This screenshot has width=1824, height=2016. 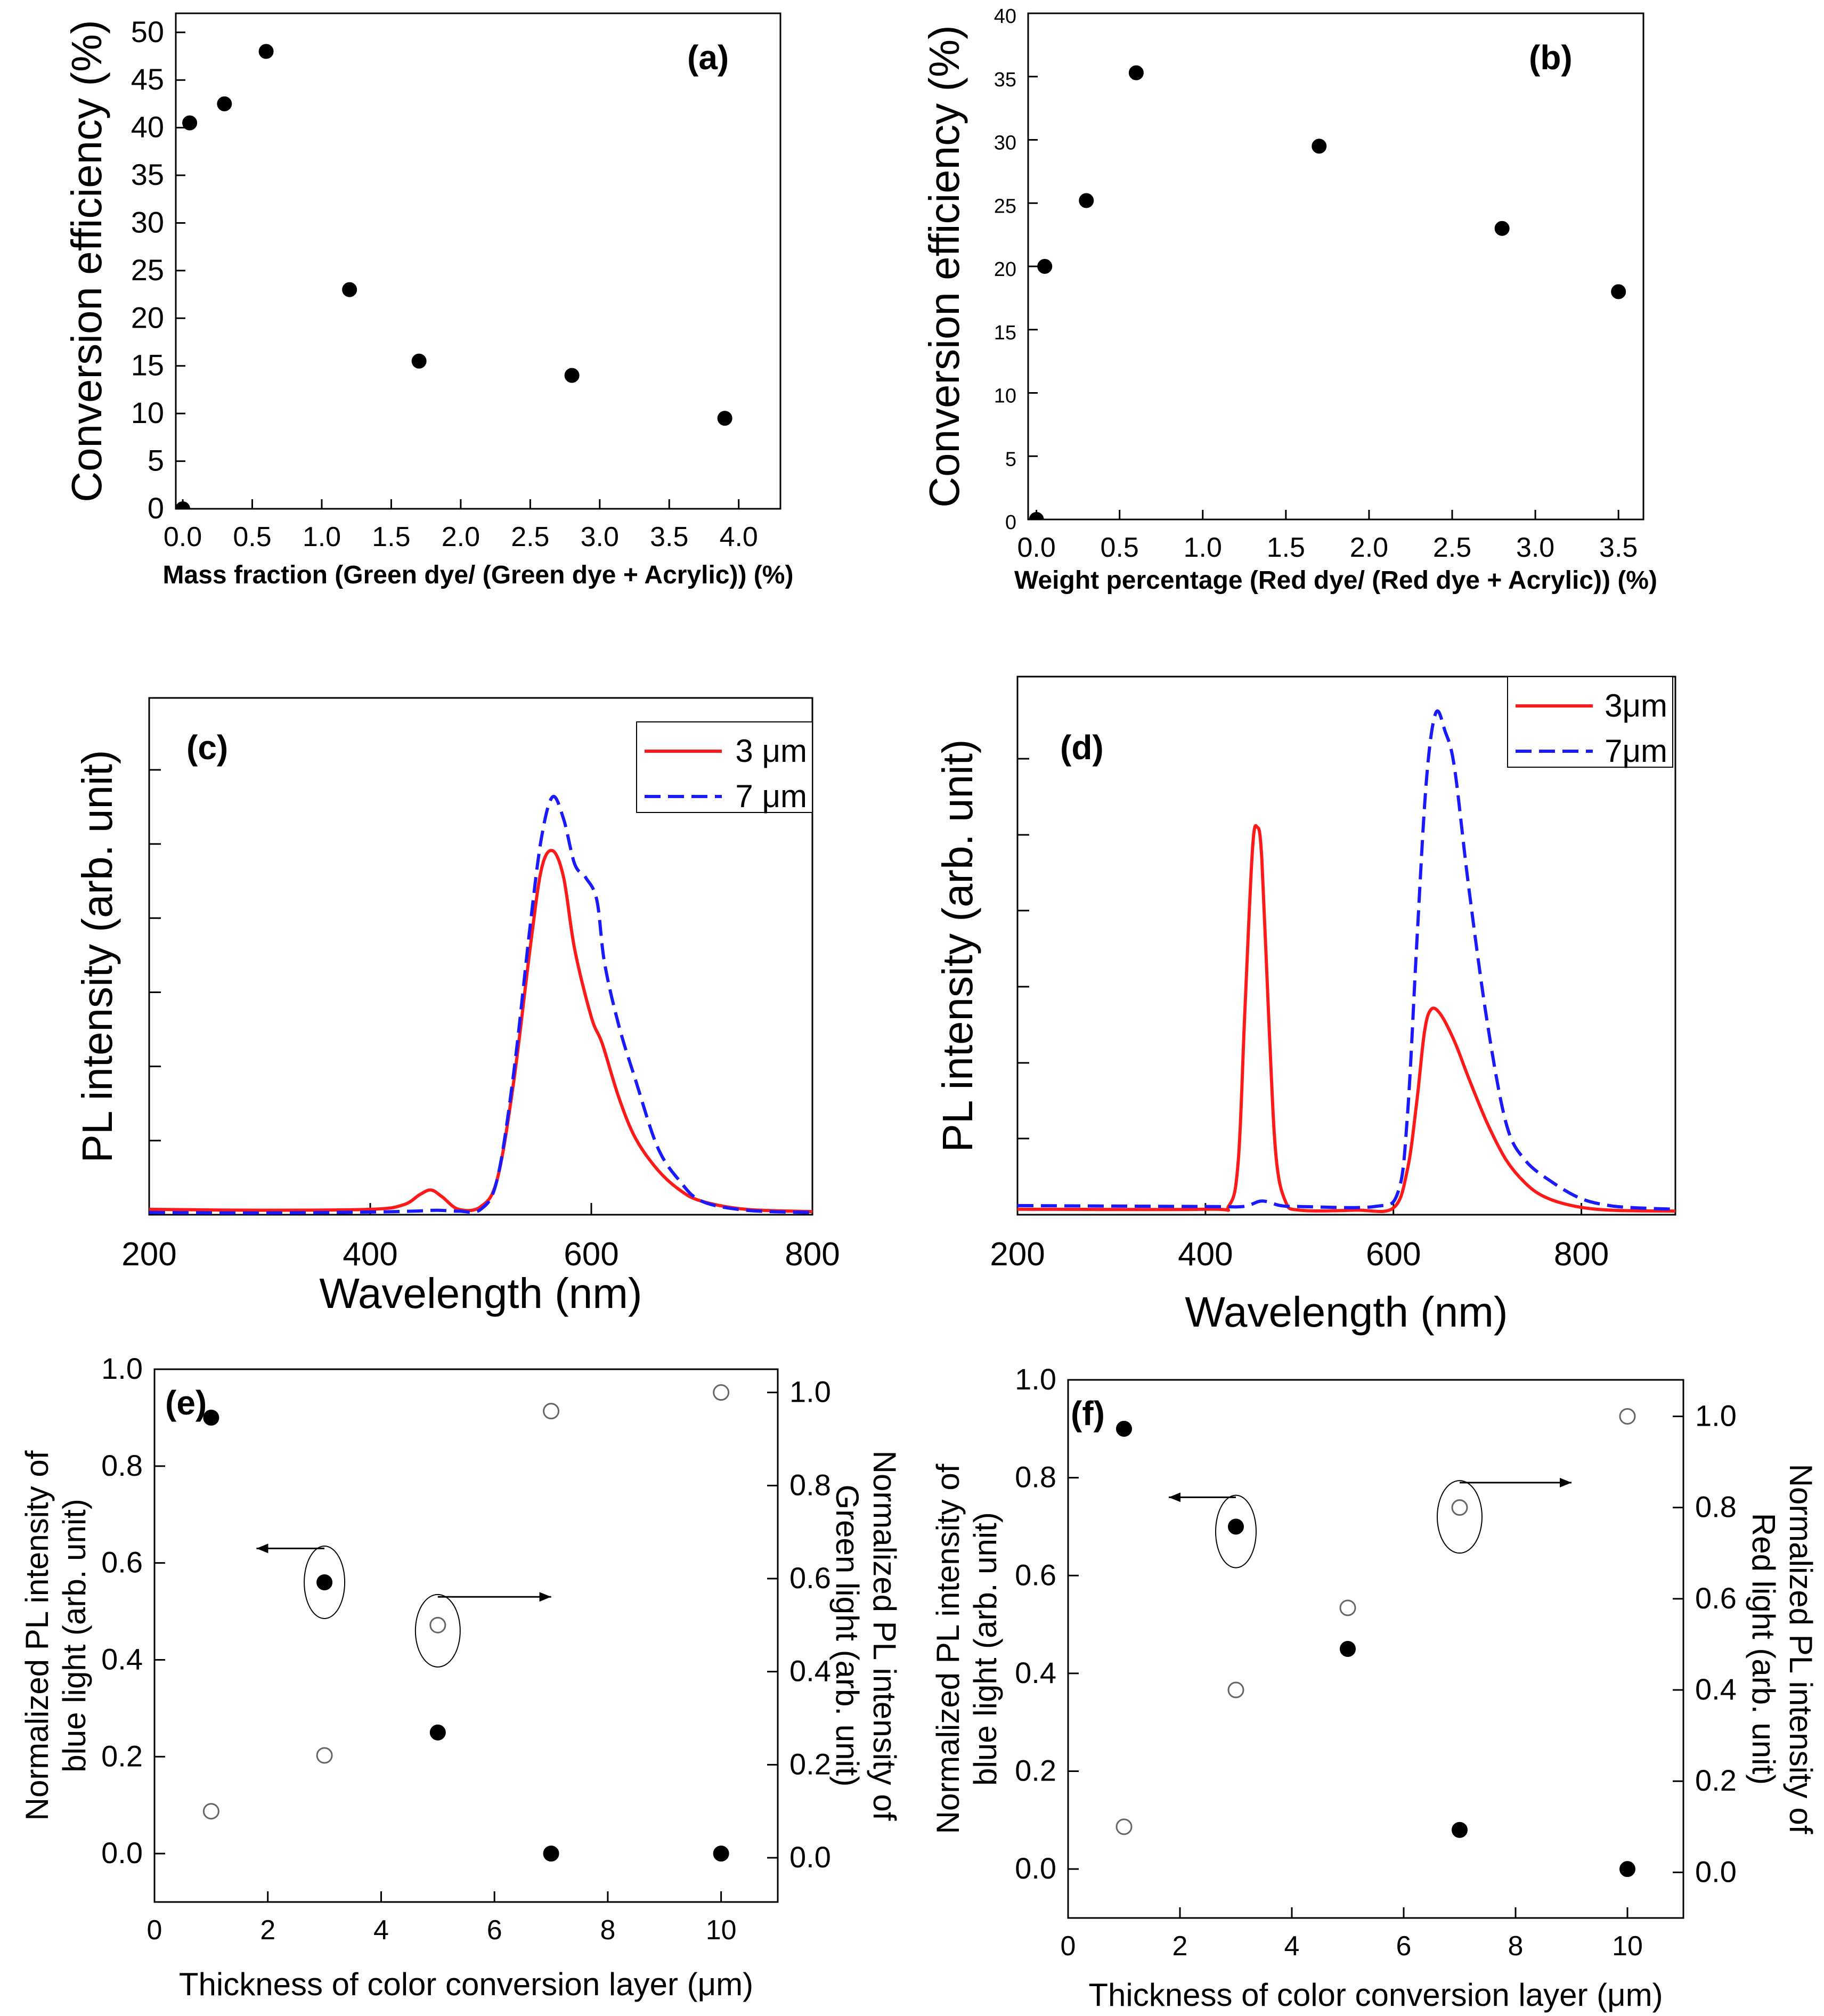 What do you see at coordinates (1636, 751) in the screenshot?
I see `legend-label-1: 7μm` at bounding box center [1636, 751].